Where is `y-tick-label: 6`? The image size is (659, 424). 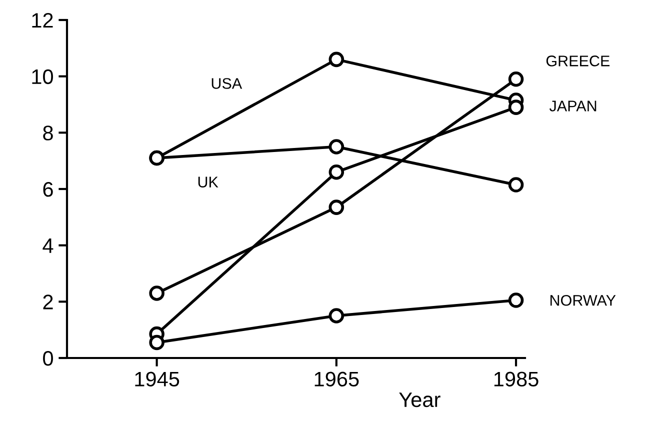 y-tick-label: 6 is located at coordinates (48, 189).